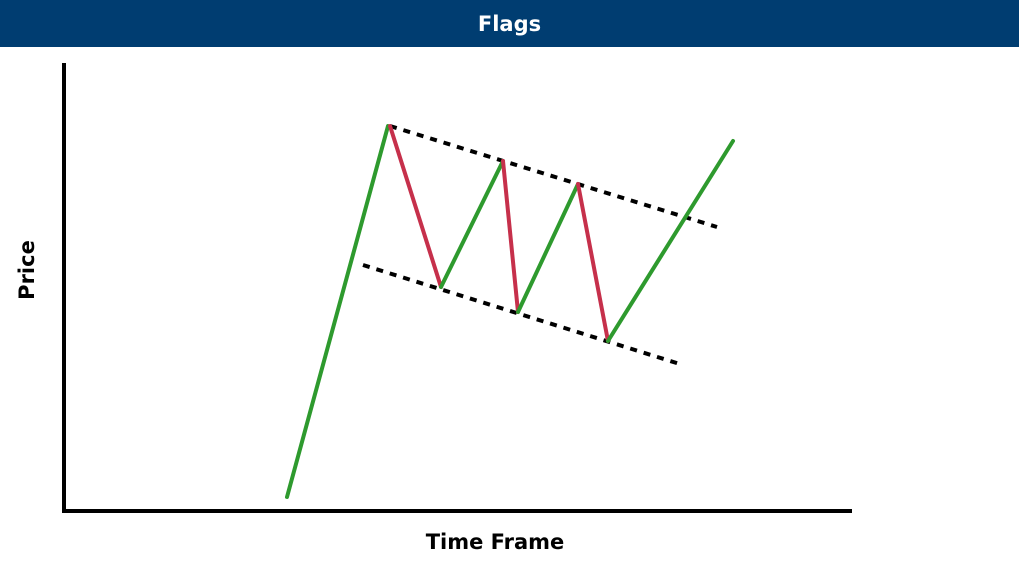  What do you see at coordinates (670, 241) in the screenshot?
I see `breakout-up-move` at bounding box center [670, 241].